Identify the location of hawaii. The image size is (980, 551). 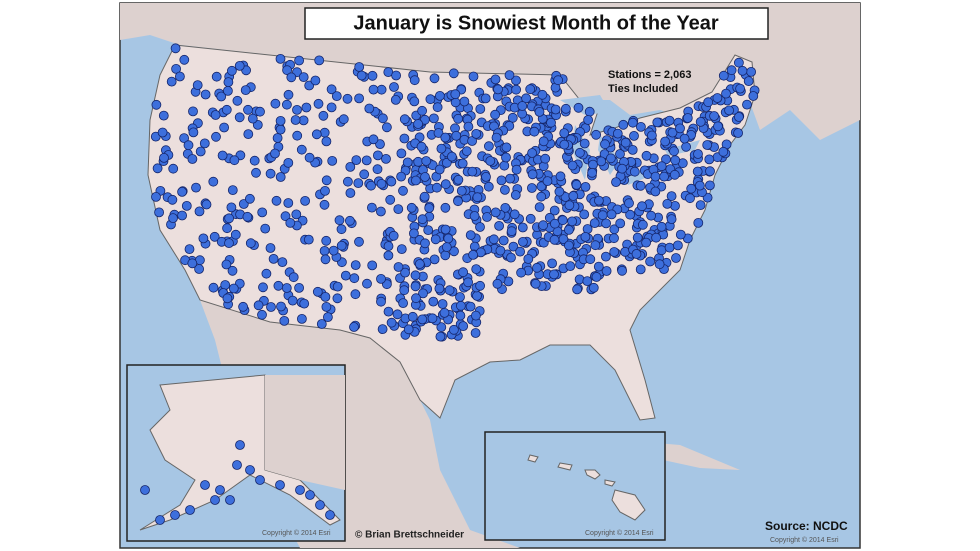
(586, 487).